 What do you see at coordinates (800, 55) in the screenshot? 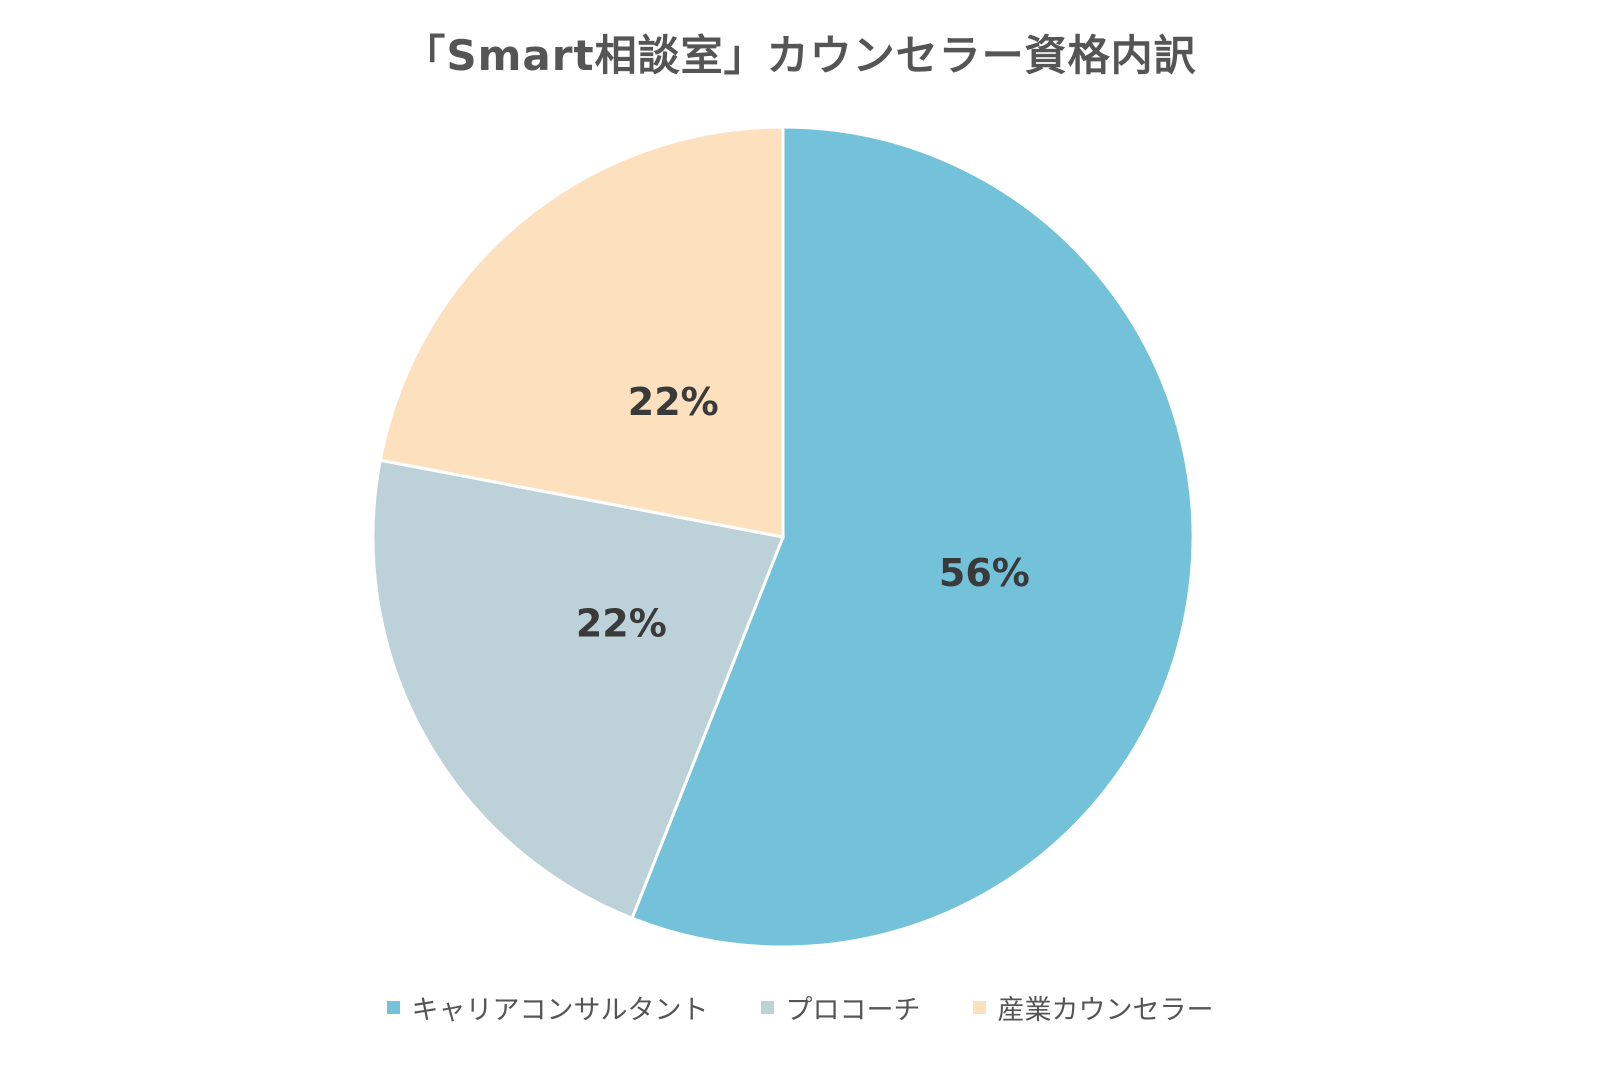
I see `chart-title: 「Smart相談室」カウンセラー資格内訳` at bounding box center [800, 55].